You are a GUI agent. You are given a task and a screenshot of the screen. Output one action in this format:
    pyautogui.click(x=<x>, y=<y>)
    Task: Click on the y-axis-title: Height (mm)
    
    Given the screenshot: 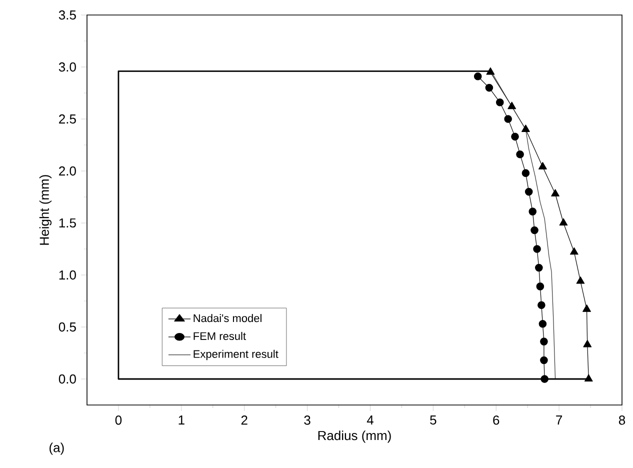 What is the action you would take?
    pyautogui.click(x=45, y=210)
    